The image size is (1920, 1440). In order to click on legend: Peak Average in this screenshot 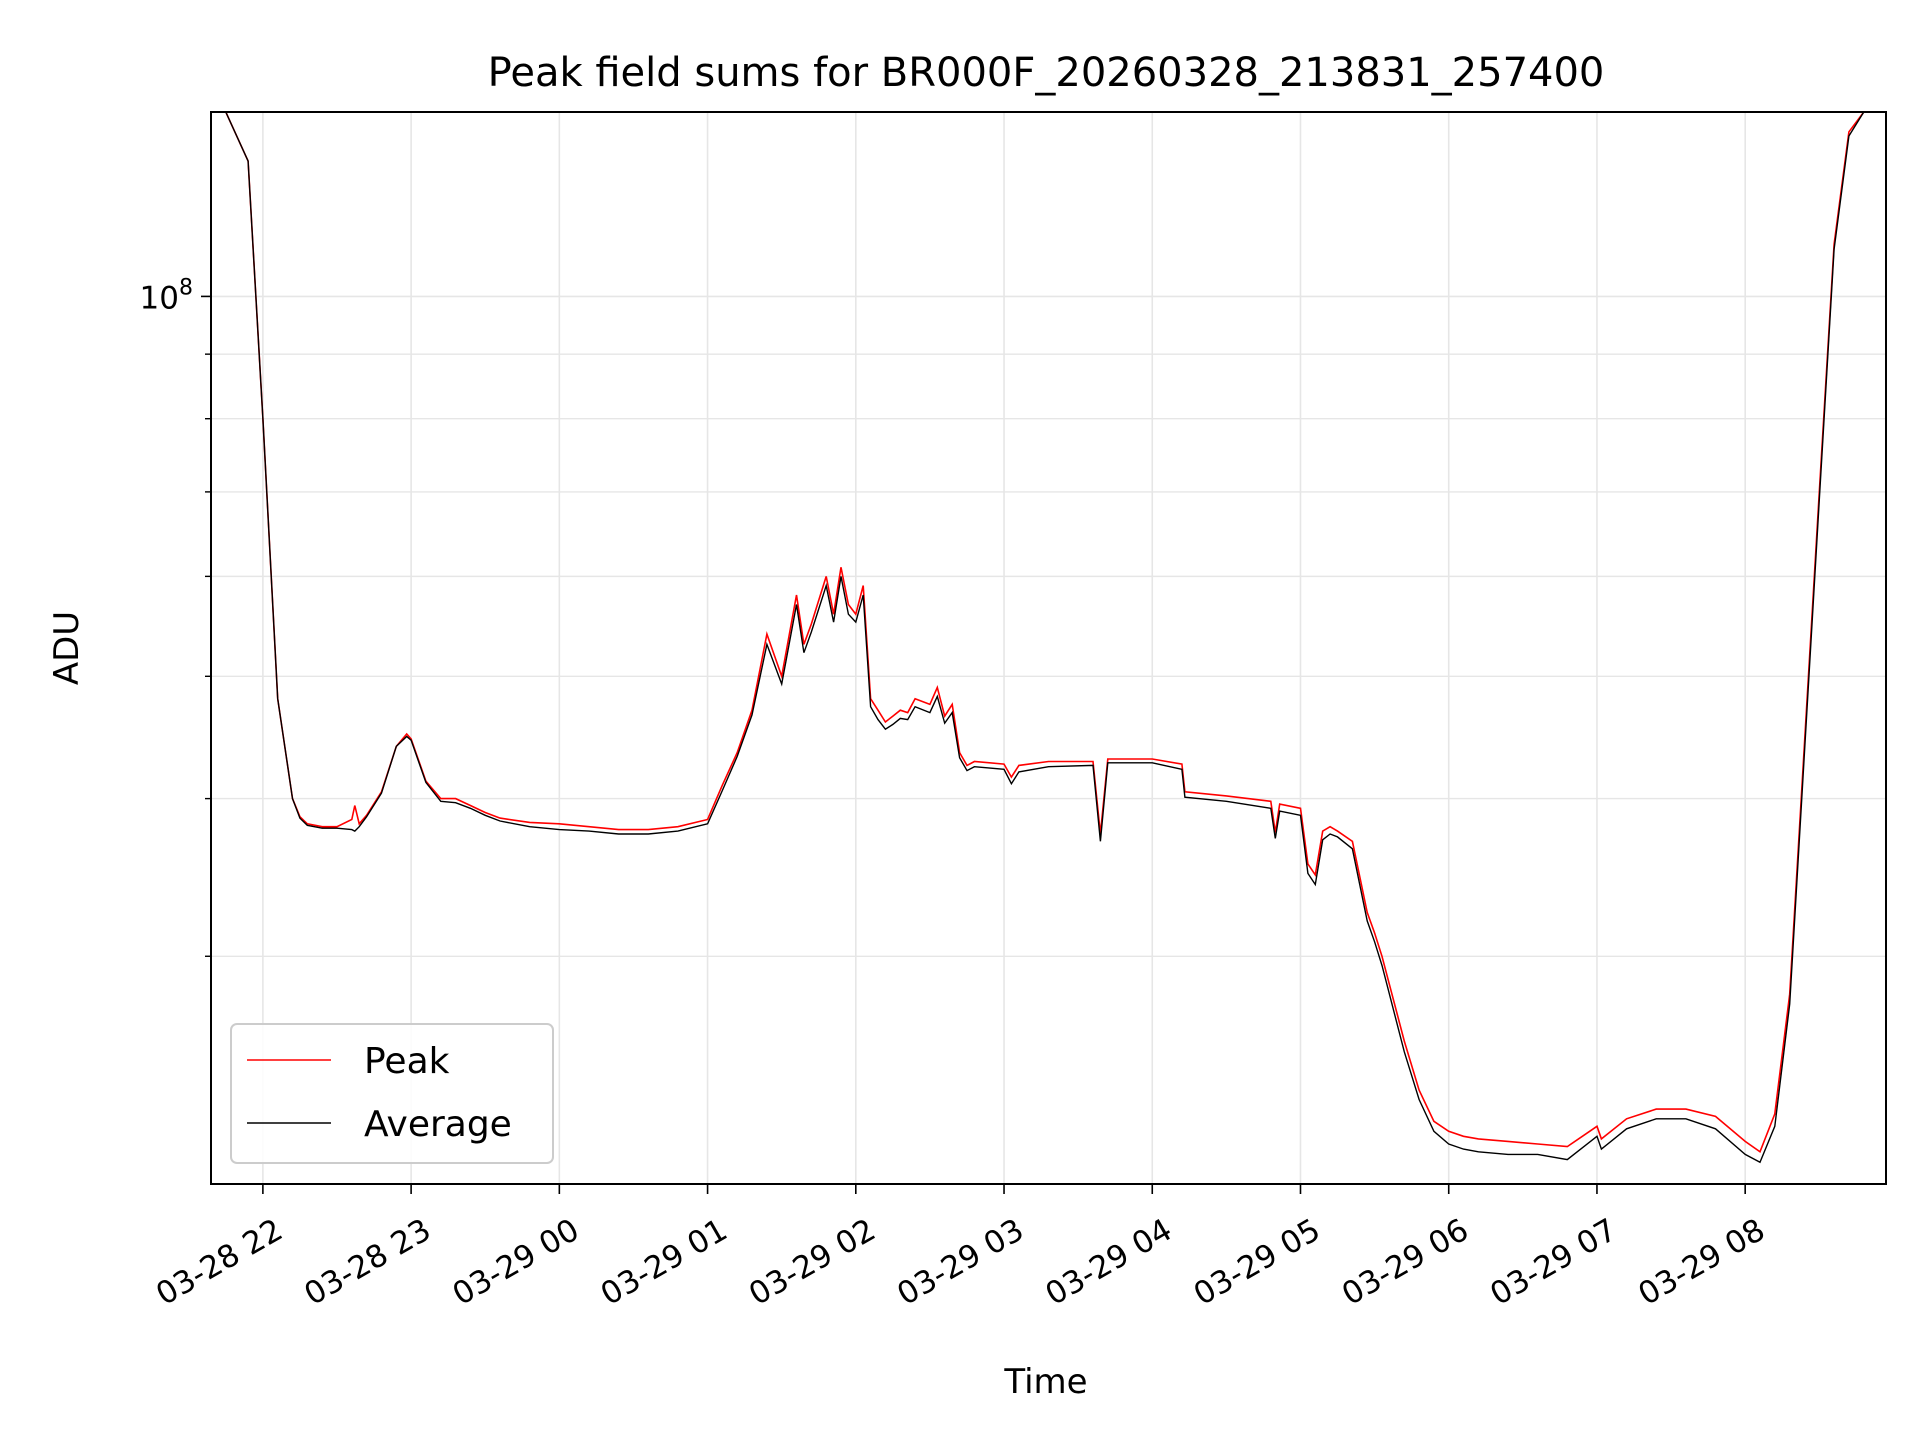, I will do `click(392, 1093)`.